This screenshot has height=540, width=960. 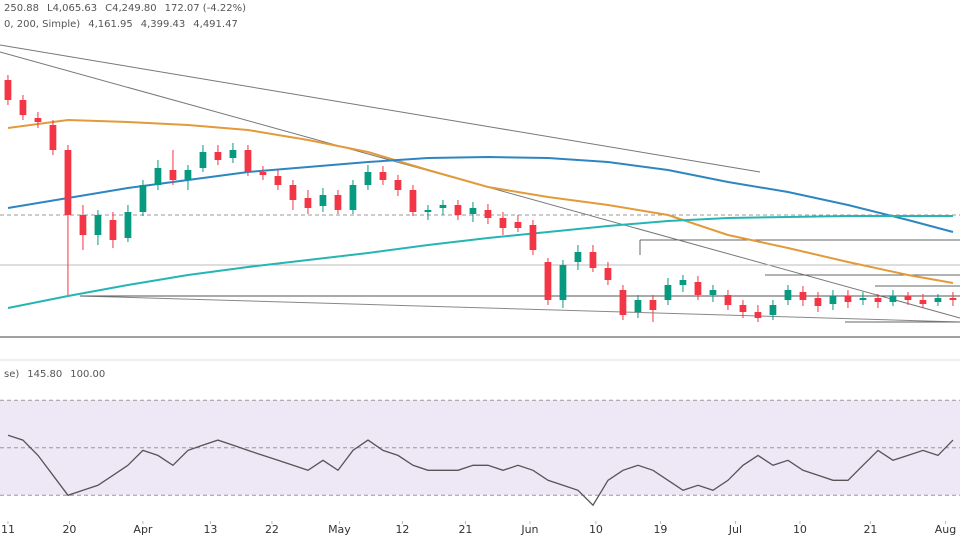 I want to click on rsi-header: se), so click(x=11, y=374).